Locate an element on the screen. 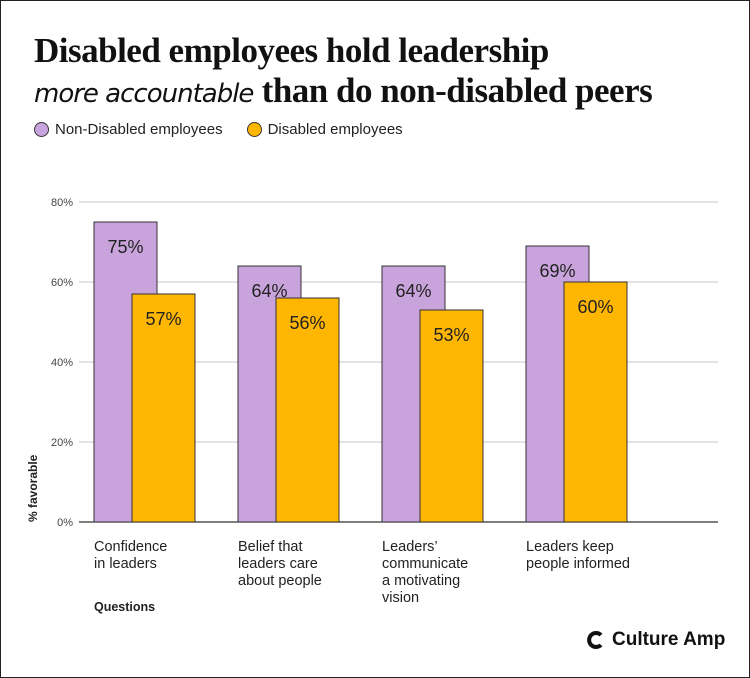 The width and height of the screenshot is (750, 678). legend-item-non-disabled: Non-Disabled employees is located at coordinates (128, 129).